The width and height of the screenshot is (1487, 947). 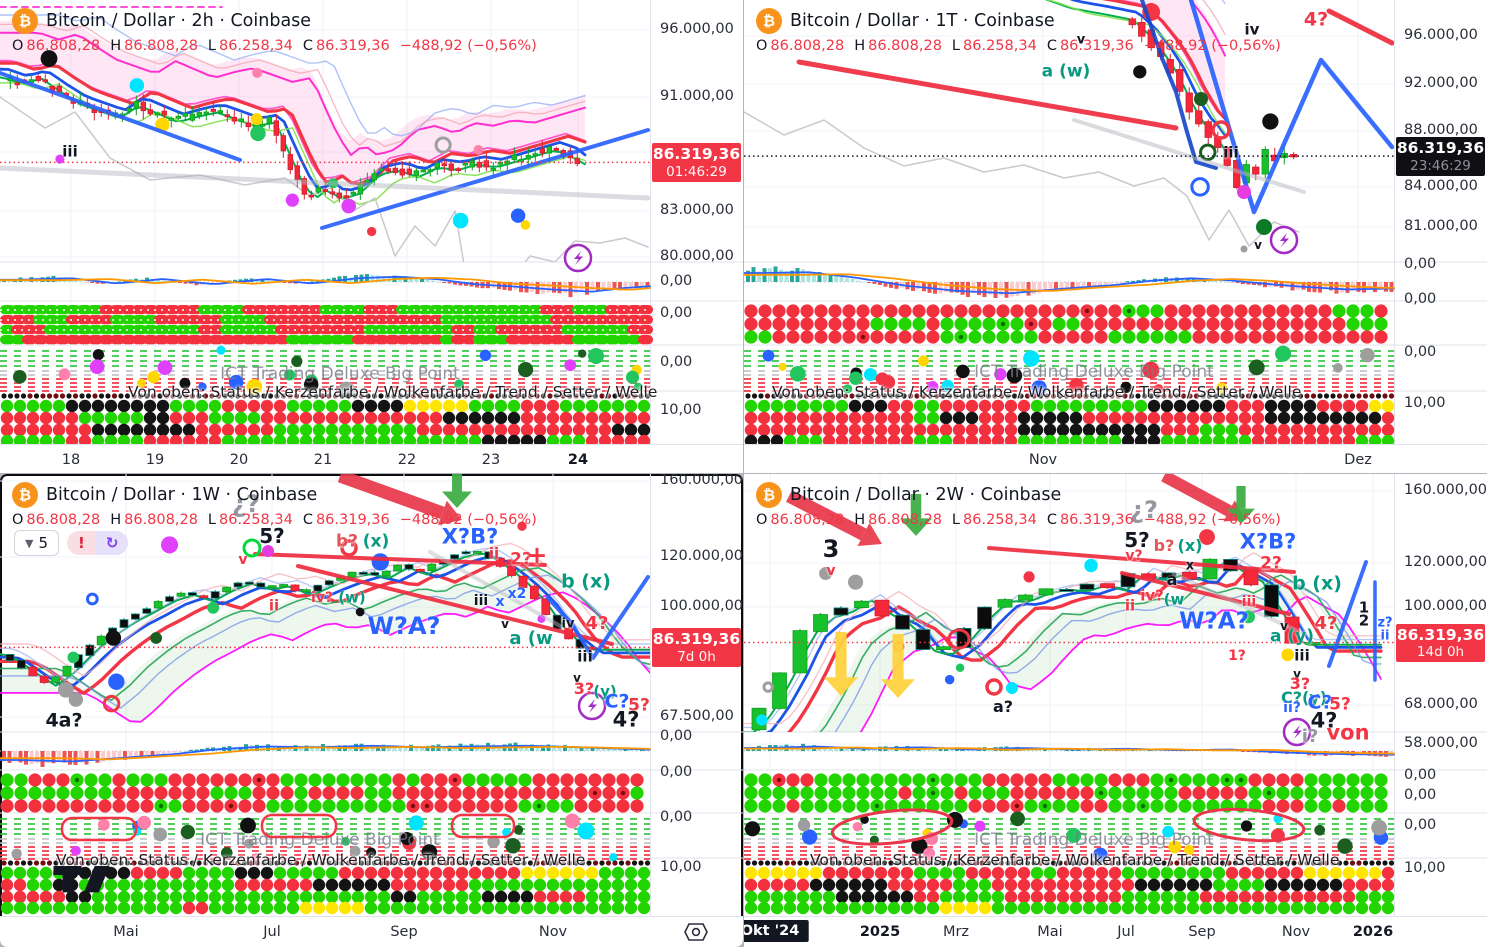 I want to click on time-axis: 18 19 20 21 22 23 24, so click(x=371, y=458).